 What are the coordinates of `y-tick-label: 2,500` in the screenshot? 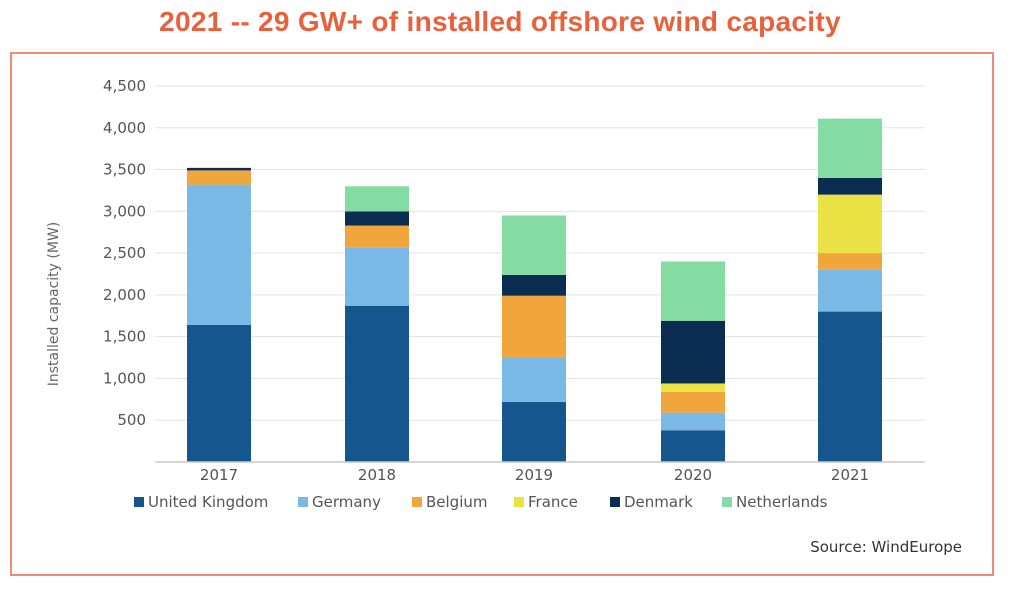 It's located at (124, 253).